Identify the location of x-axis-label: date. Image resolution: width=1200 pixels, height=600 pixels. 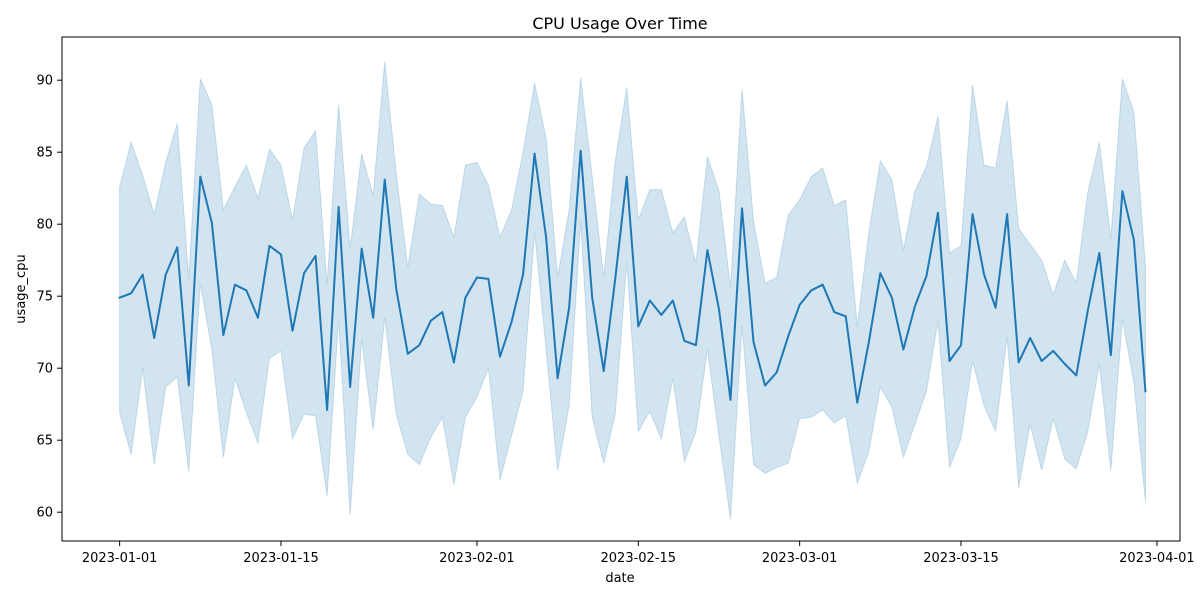
(619, 578).